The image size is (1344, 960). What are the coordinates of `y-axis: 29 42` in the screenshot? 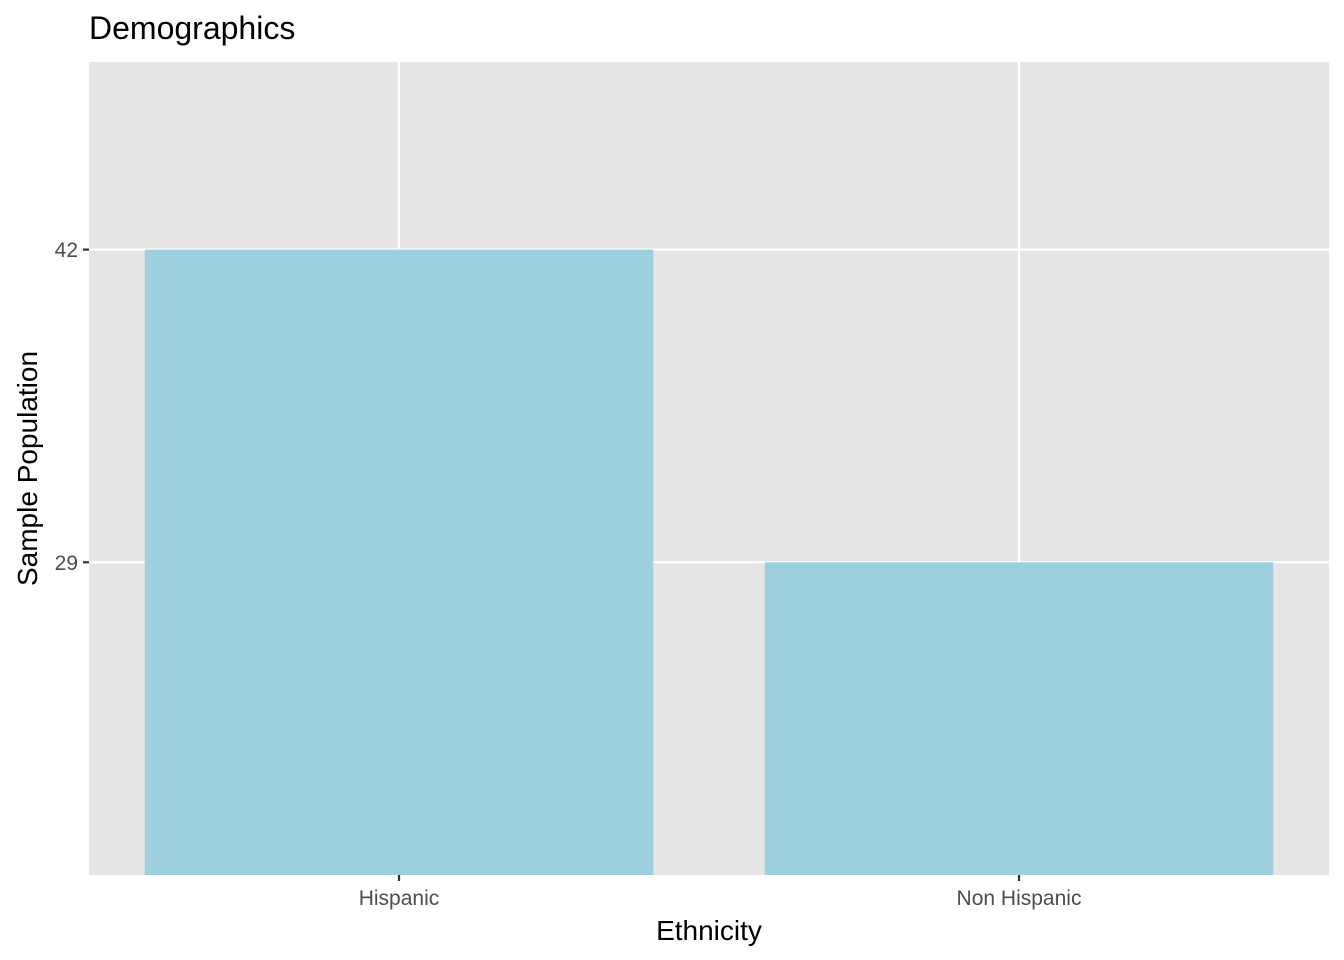 It's located at (72, 407).